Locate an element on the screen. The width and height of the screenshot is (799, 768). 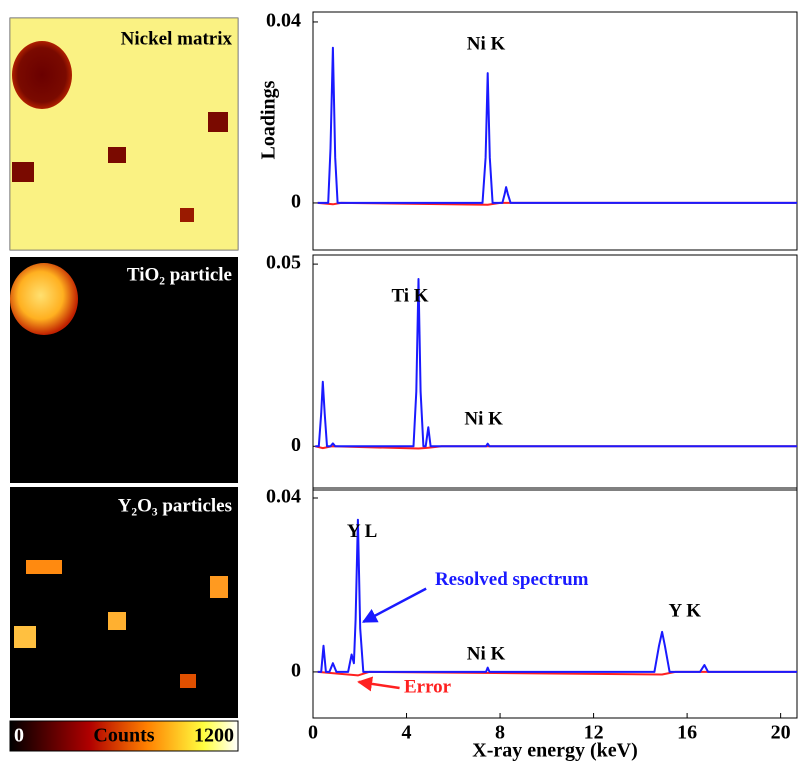
annotation: Ti K is located at coordinates (409, 296).